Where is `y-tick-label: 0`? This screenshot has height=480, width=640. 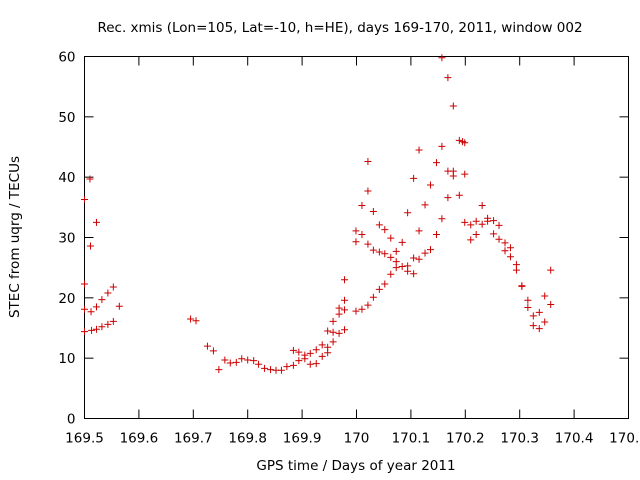 y-tick-label: 0 is located at coordinates (71, 420).